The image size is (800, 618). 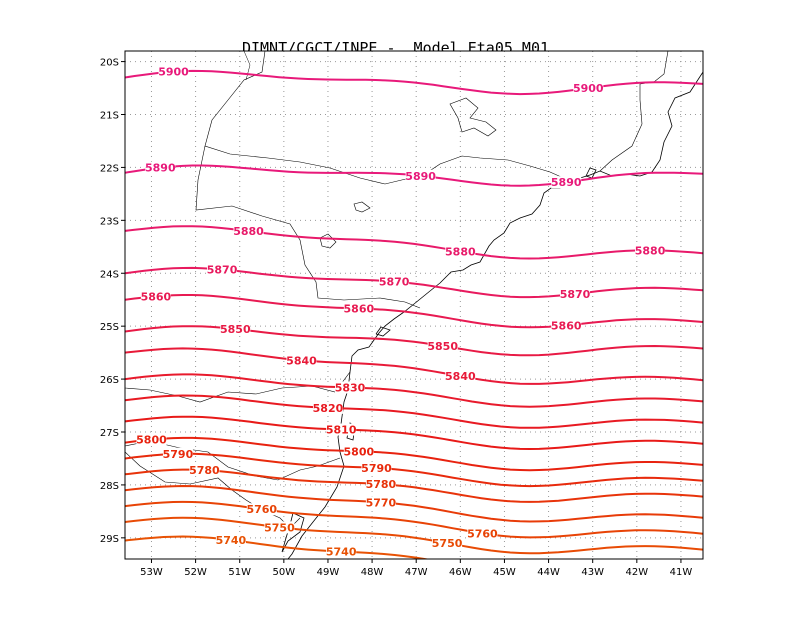 I want to click on tick-label-lon: 52W, so click(x=195, y=572).